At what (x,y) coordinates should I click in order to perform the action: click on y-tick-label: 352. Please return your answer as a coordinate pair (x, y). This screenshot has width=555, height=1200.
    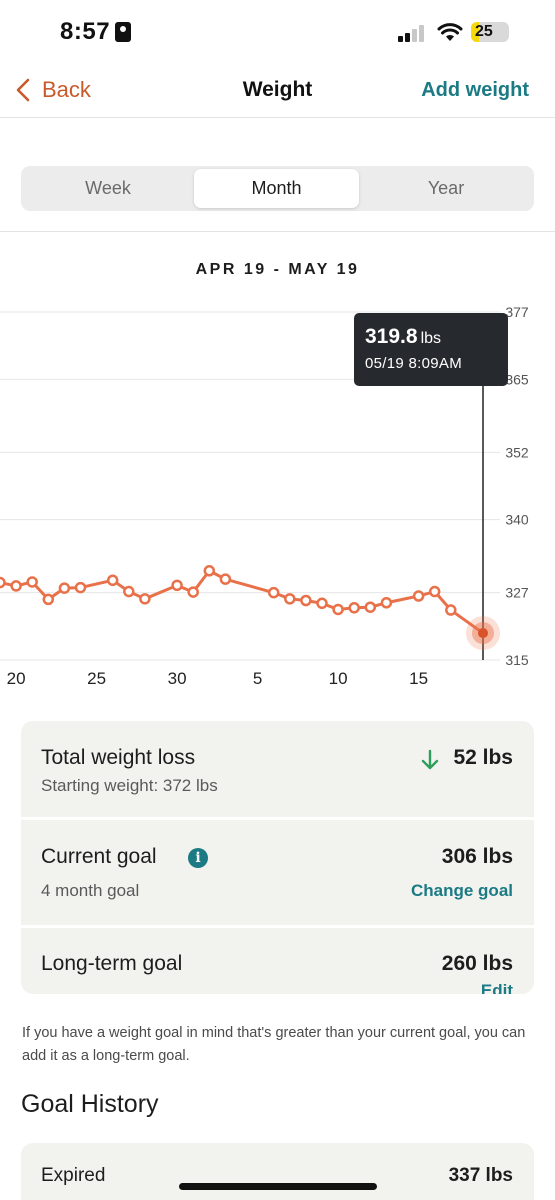
    Looking at the image, I should click on (517, 452).